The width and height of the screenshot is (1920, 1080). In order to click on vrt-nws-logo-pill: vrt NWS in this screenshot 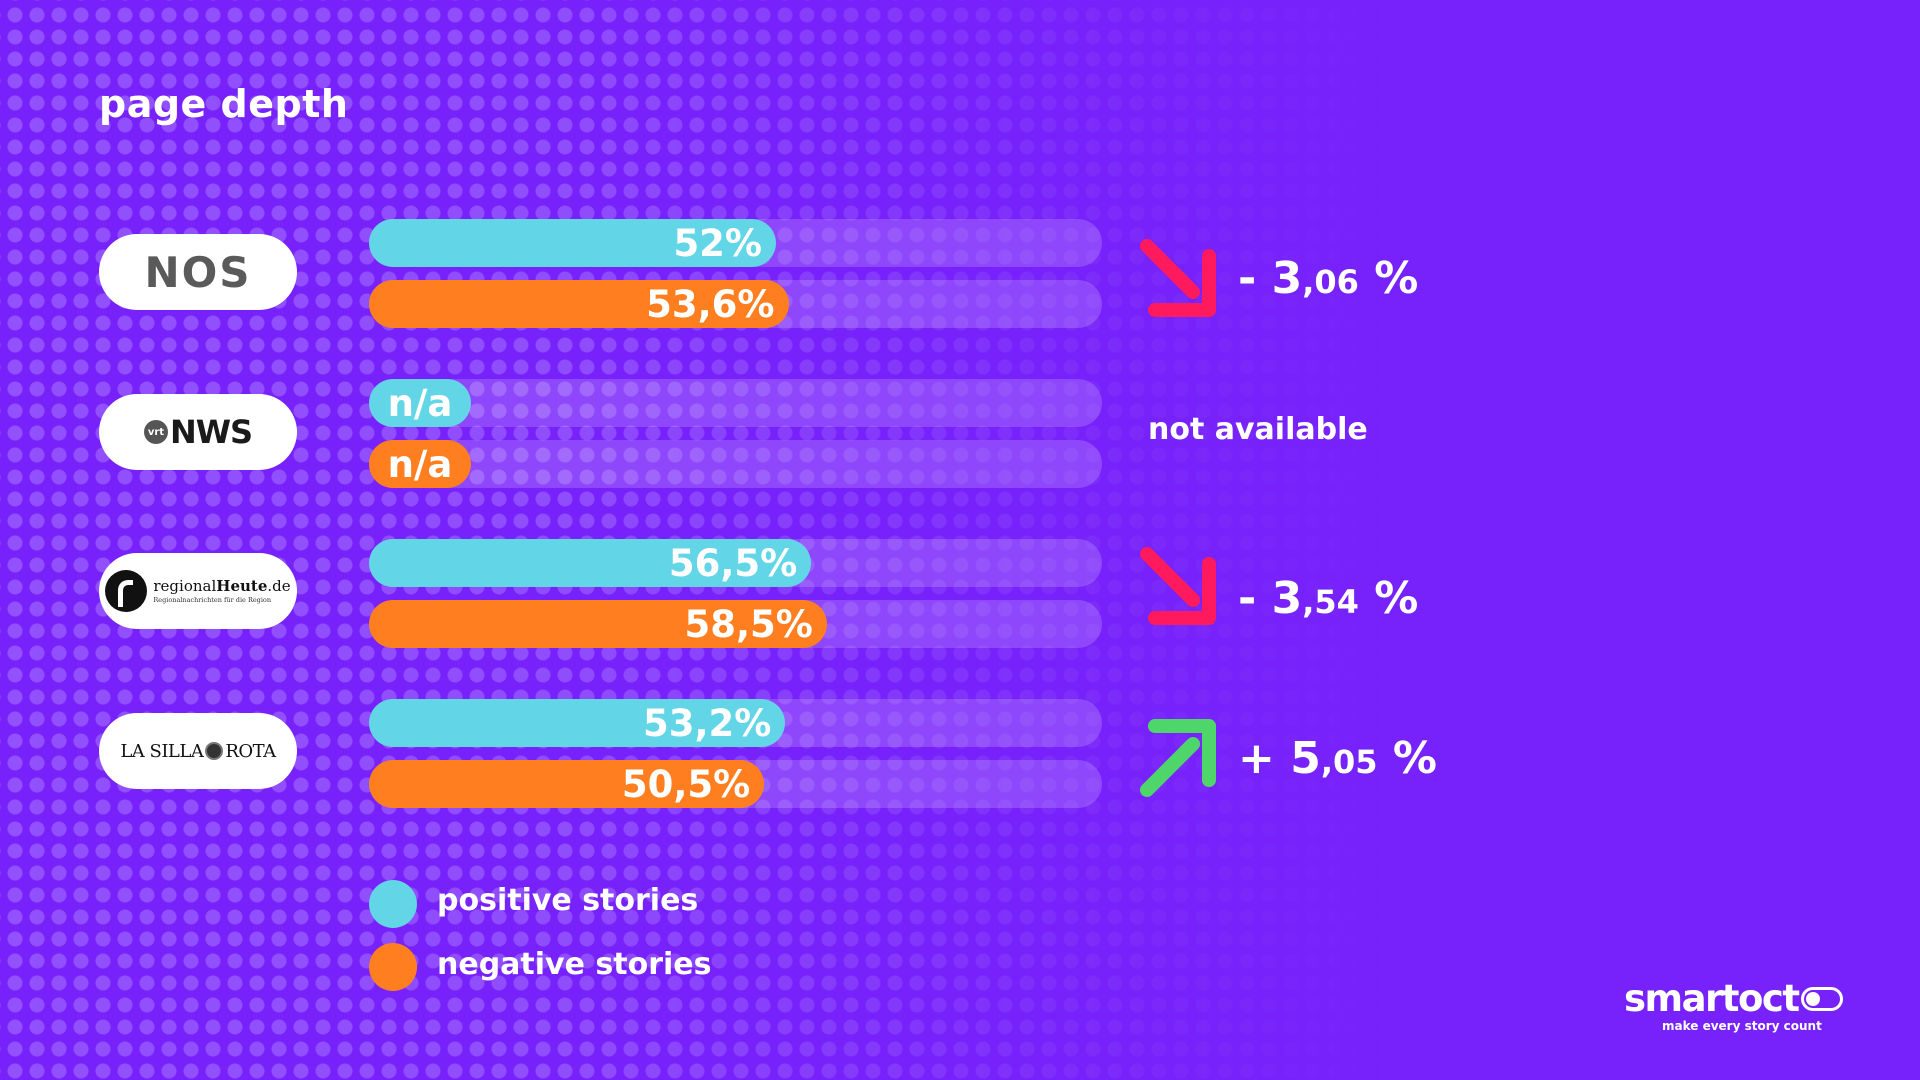, I will do `click(198, 432)`.